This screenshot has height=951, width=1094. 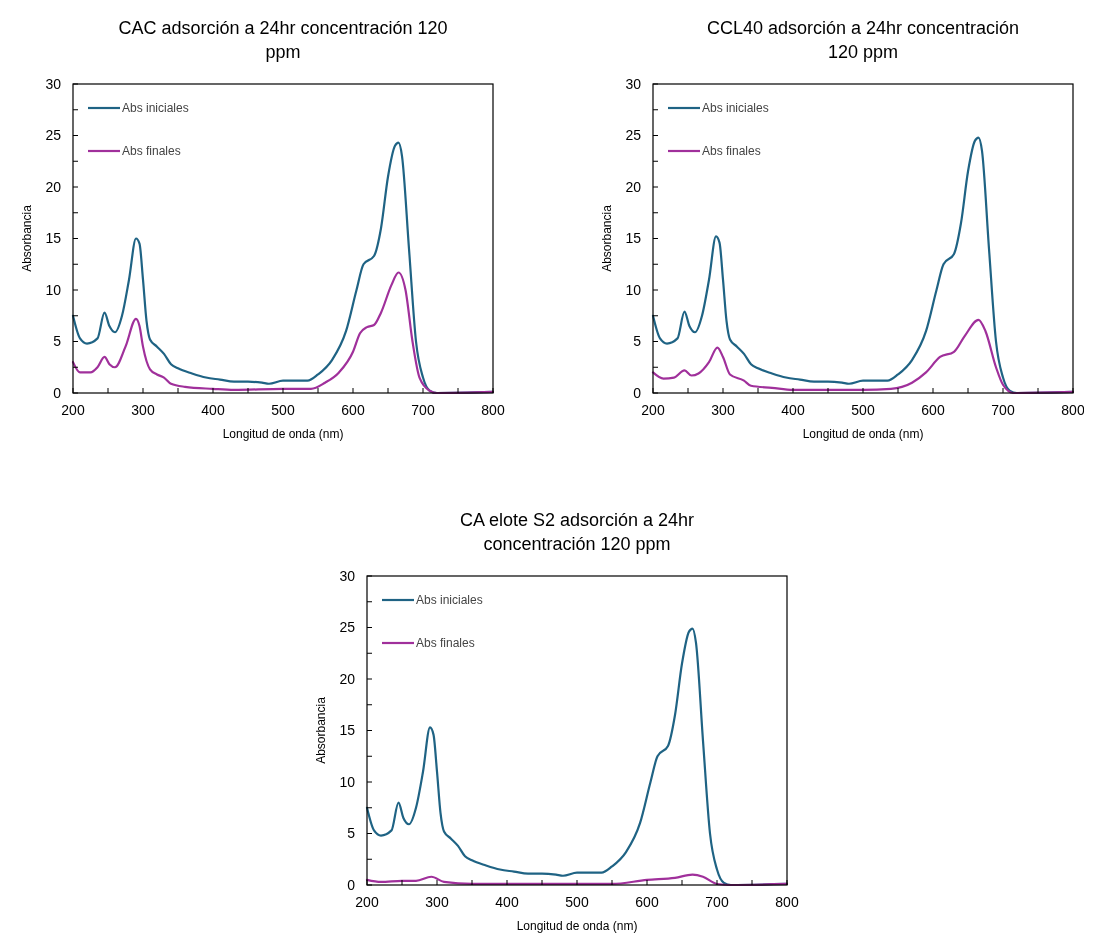 I want to click on chart-title: CCL40 adsorción a 24hr concentración 120 ppm, so click(x=863, y=40).